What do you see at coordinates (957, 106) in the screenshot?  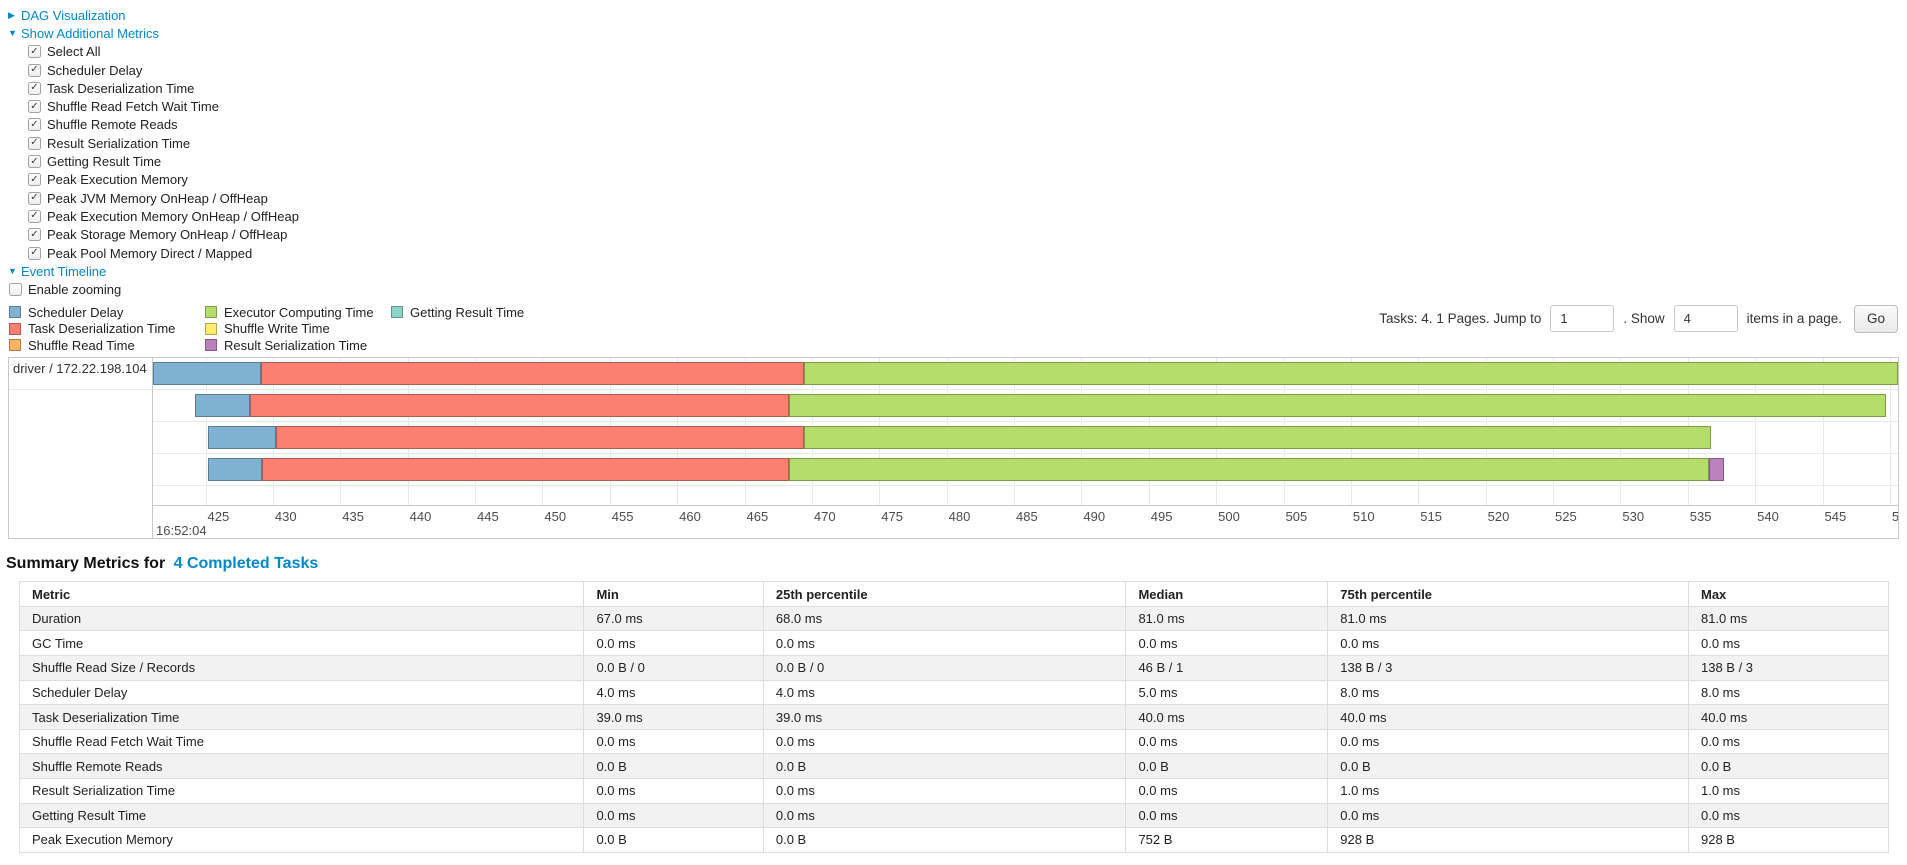 I see `metric-checkbox-item: ✓ Shuffle Read Fetch Wait Time` at bounding box center [957, 106].